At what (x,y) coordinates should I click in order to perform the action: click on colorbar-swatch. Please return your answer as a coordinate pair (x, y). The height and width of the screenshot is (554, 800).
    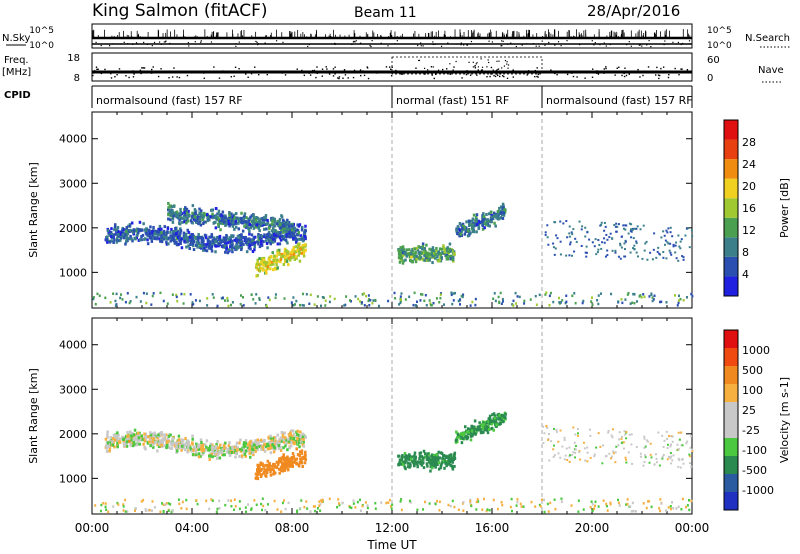
    Looking at the image, I should click on (731, 465).